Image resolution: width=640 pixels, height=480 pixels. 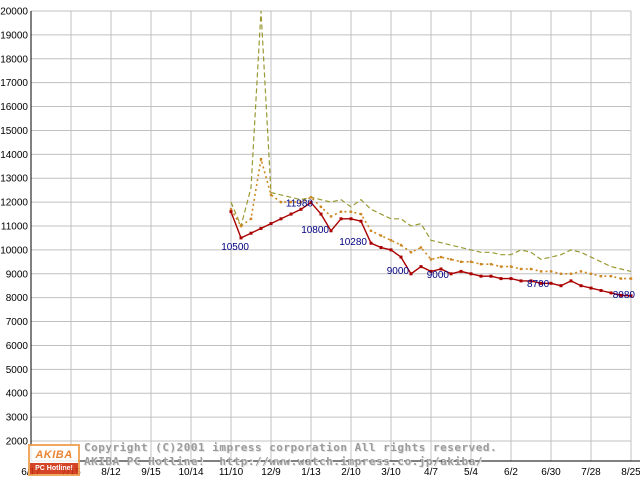 What do you see at coordinates (14, 179) in the screenshot?
I see `y-tick-label: 13000` at bounding box center [14, 179].